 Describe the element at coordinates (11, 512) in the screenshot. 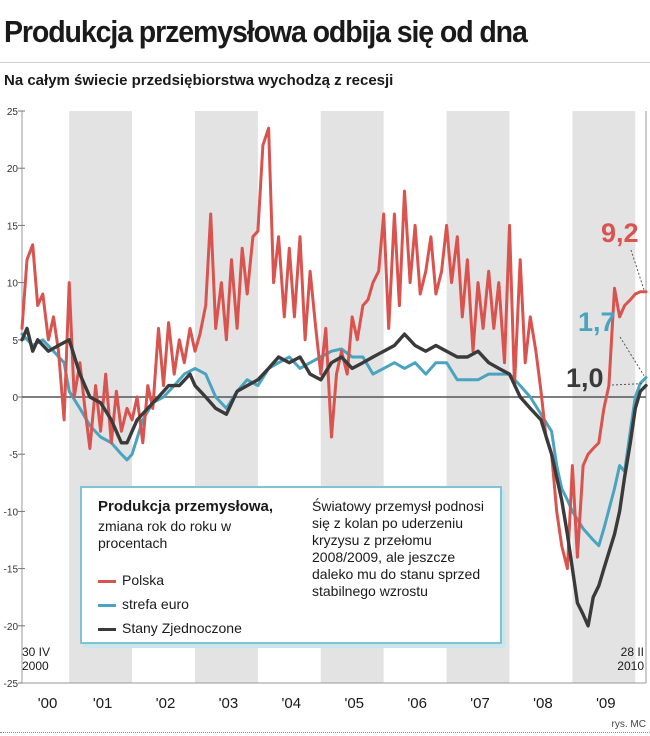

I see `y-tick-label: -10` at that location.